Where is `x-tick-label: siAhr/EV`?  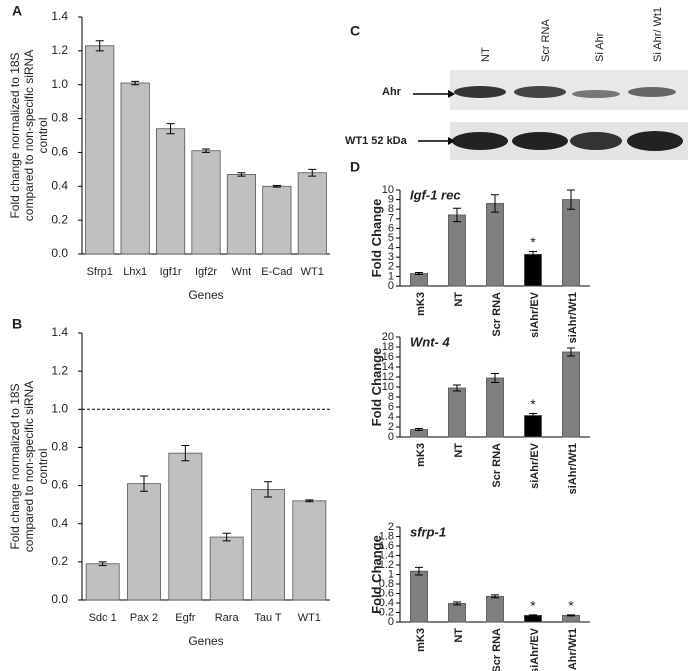 x-tick-label: siAhr/EV is located at coordinates (535, 314).